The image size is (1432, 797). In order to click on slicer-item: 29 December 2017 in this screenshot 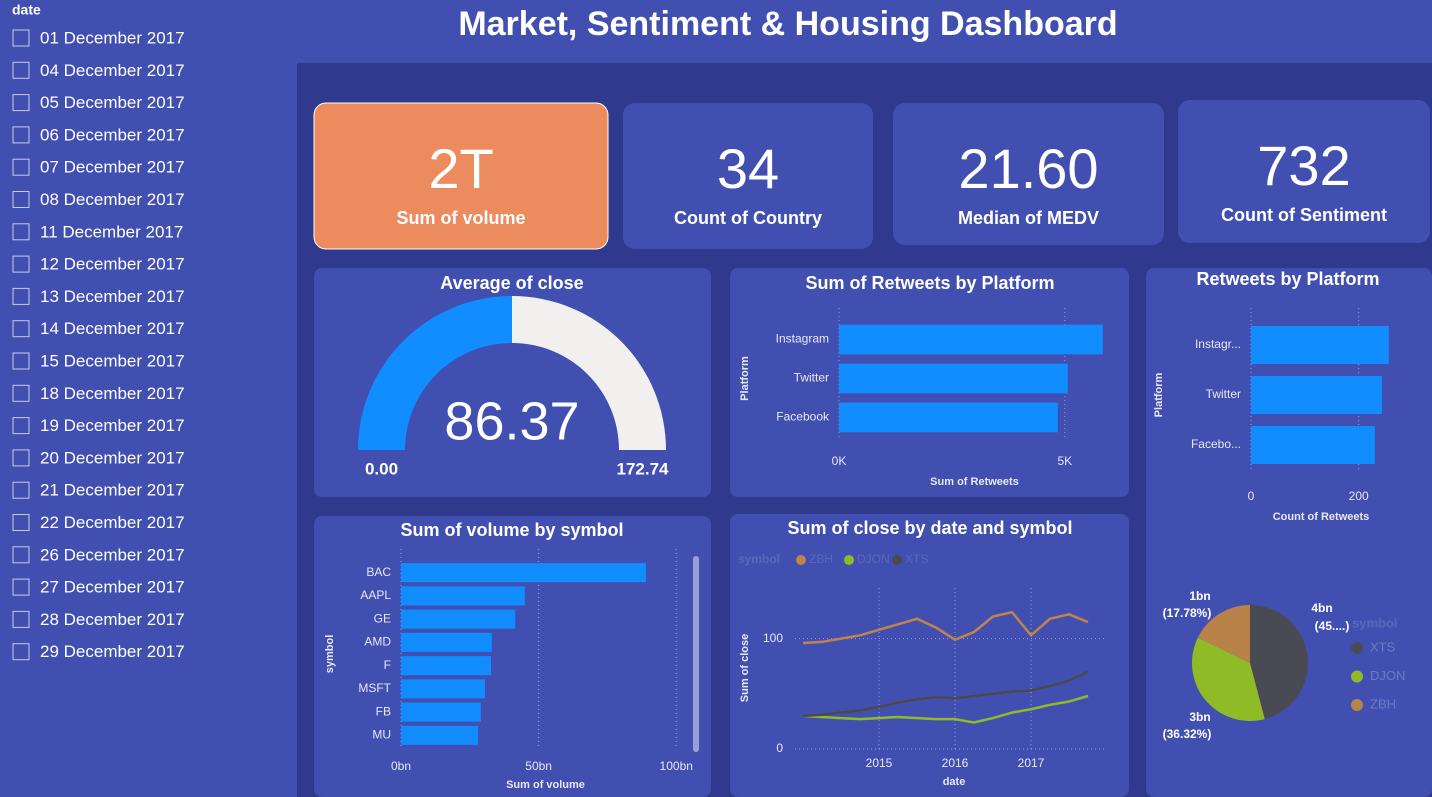, I will do `click(112, 651)`.